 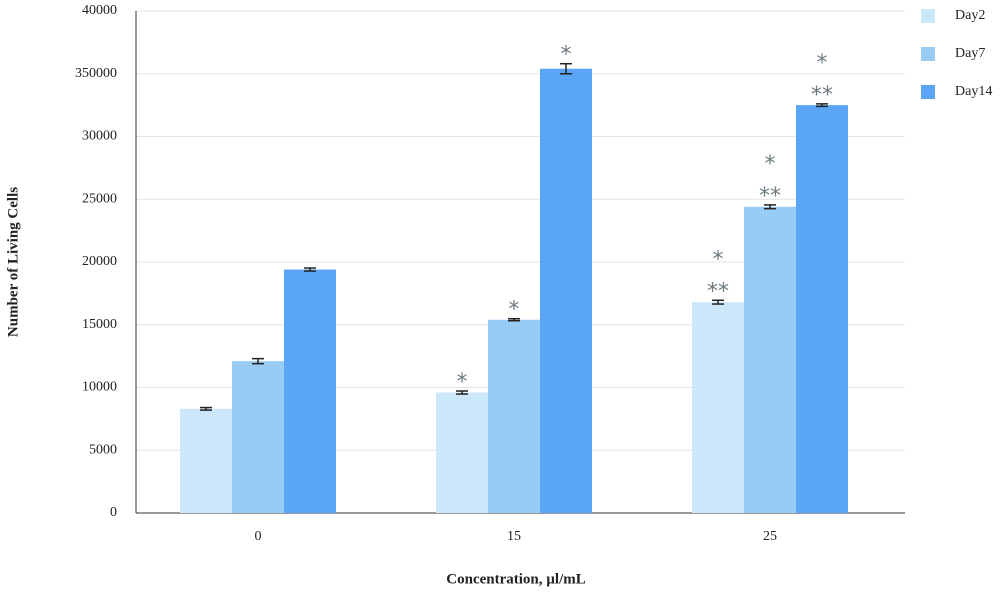 I want to click on y-tick-label: 350000, so click(x=96, y=73).